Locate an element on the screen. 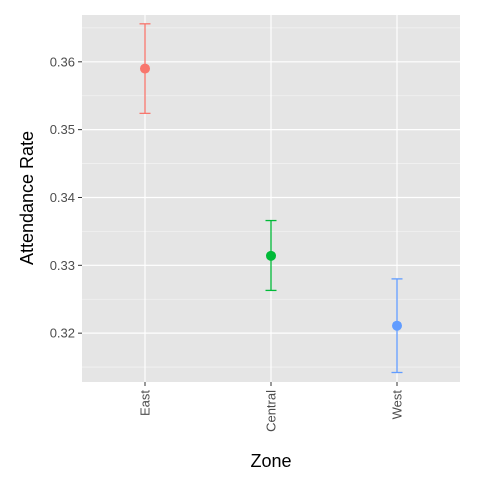 The width and height of the screenshot is (485, 485). x-axis: East Central West is located at coordinates (271, 407).